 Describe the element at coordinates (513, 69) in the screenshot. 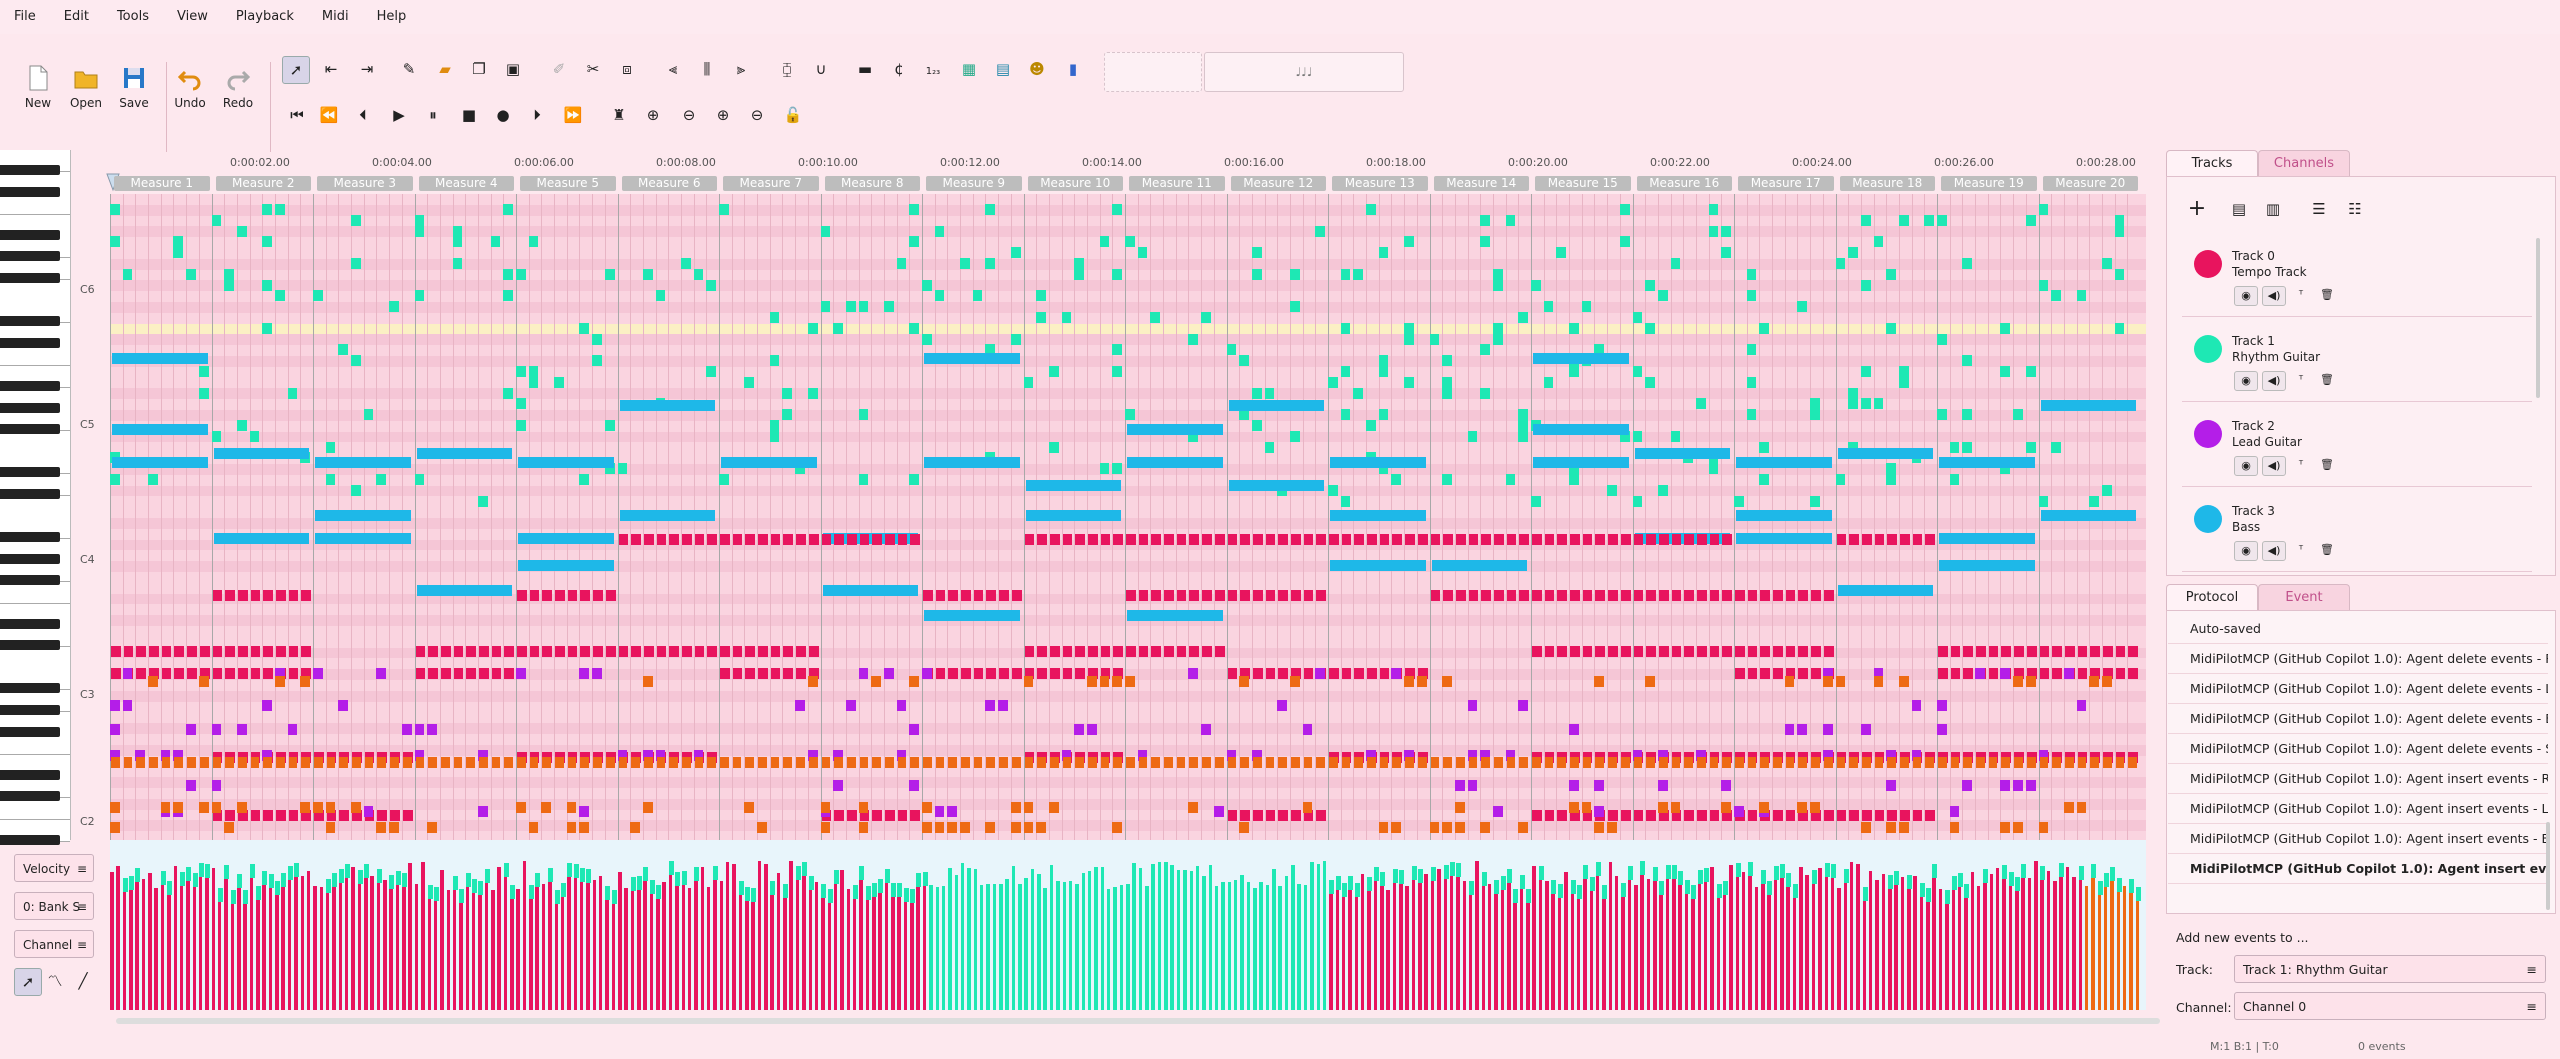

I see `paste-button: ▣` at that location.